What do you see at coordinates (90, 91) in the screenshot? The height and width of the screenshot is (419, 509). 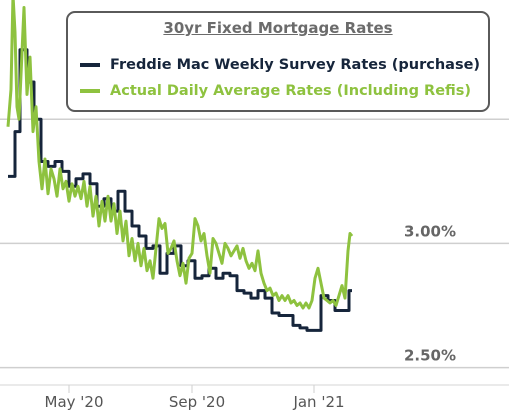 I see `legend-swatch-daily-average` at bounding box center [90, 91].